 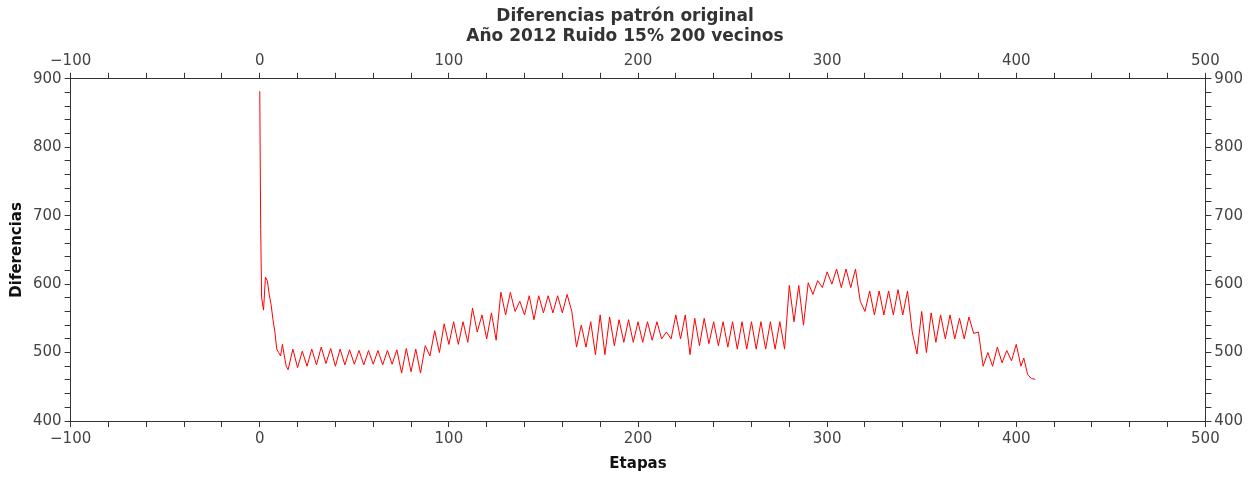 What do you see at coordinates (827, 59) in the screenshot?
I see `x2-tick-label: 300` at bounding box center [827, 59].